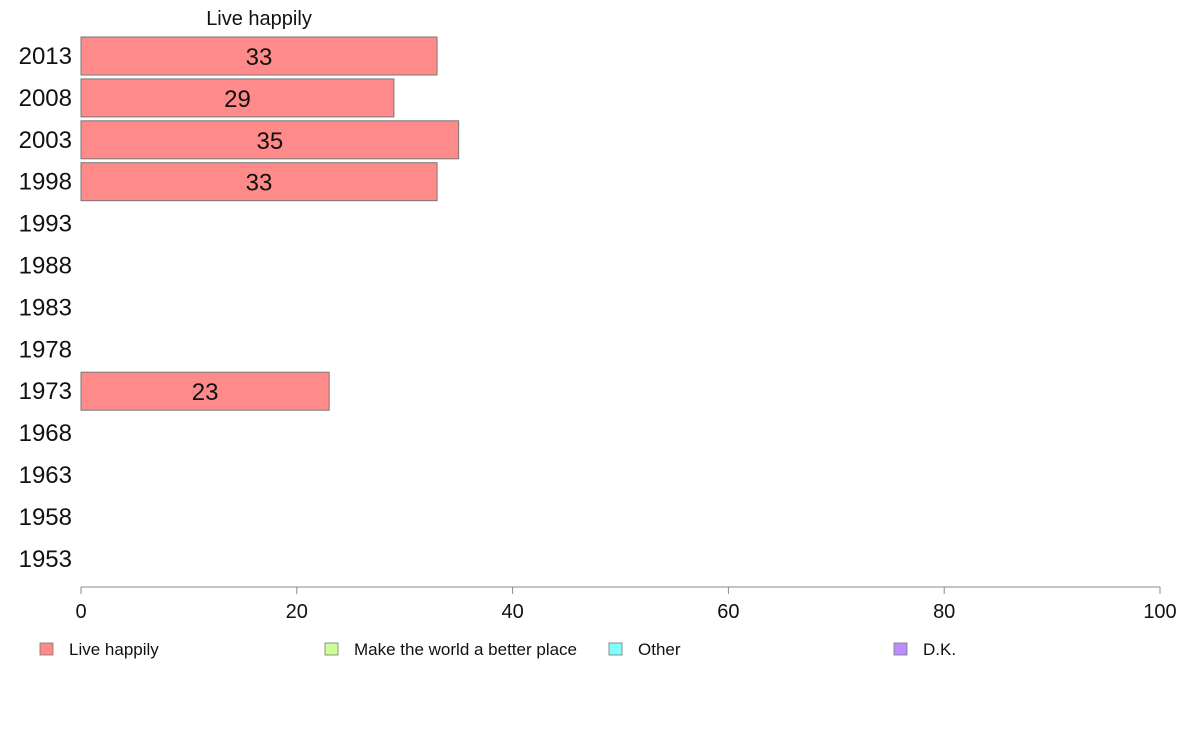  I want to click on category-label: 1963, so click(45, 475).